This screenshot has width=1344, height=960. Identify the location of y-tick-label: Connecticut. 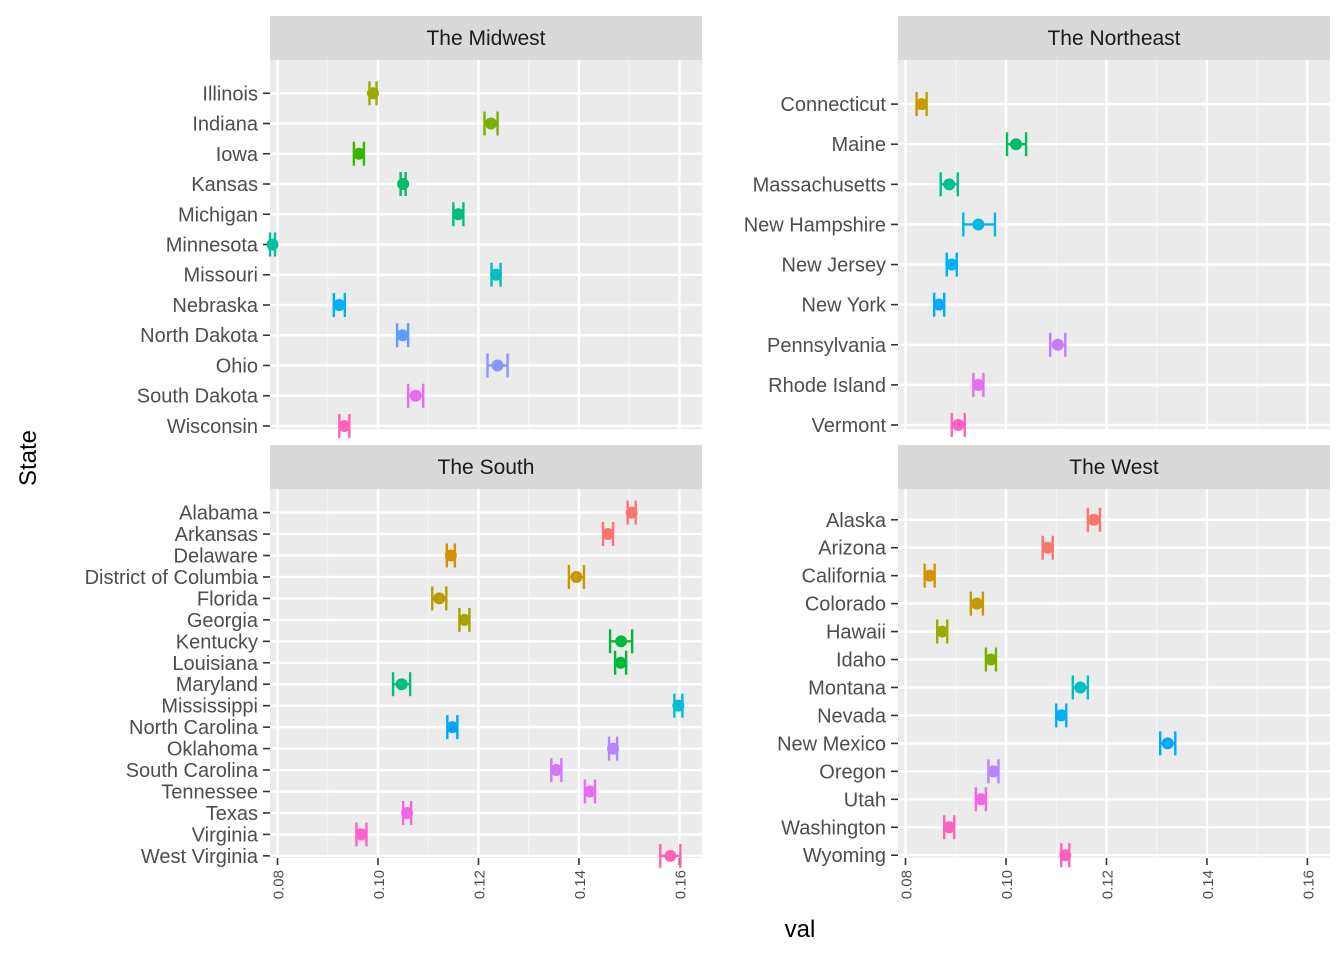
(833, 105).